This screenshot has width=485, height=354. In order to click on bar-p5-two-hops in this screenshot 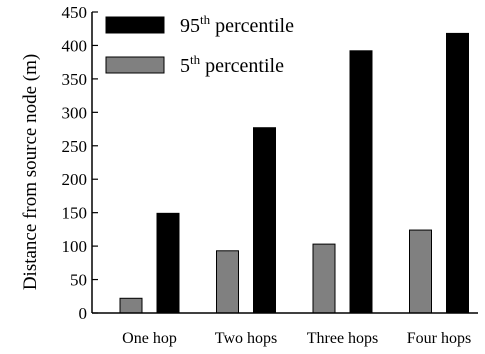, I will do `click(227, 282)`.